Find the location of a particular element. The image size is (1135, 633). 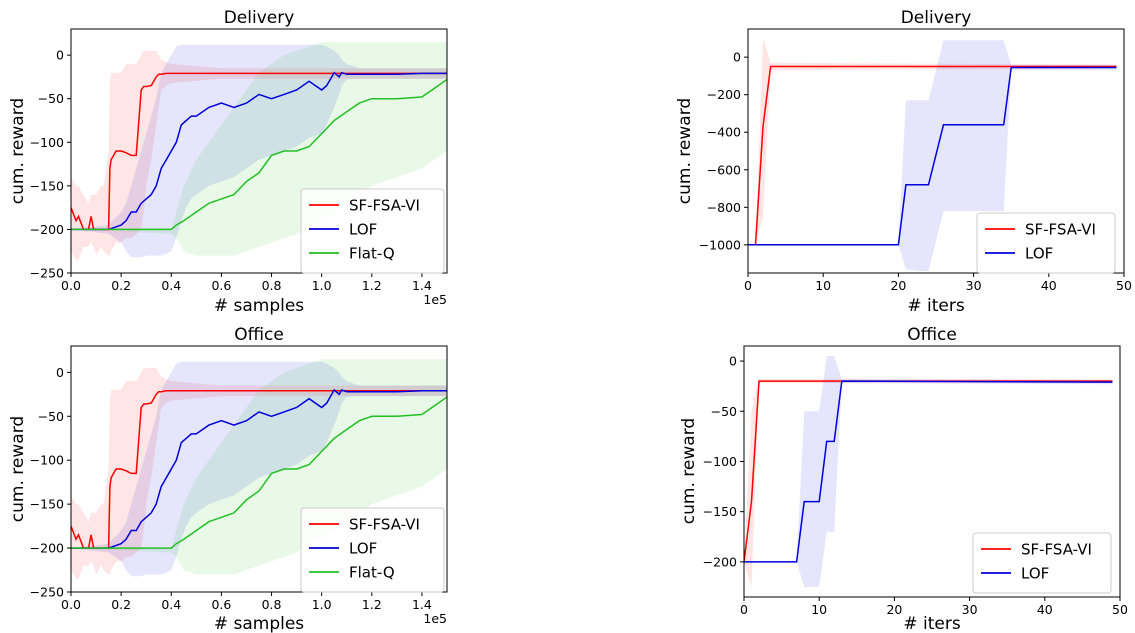

x-tick-label: 20 is located at coordinates (898, 285).